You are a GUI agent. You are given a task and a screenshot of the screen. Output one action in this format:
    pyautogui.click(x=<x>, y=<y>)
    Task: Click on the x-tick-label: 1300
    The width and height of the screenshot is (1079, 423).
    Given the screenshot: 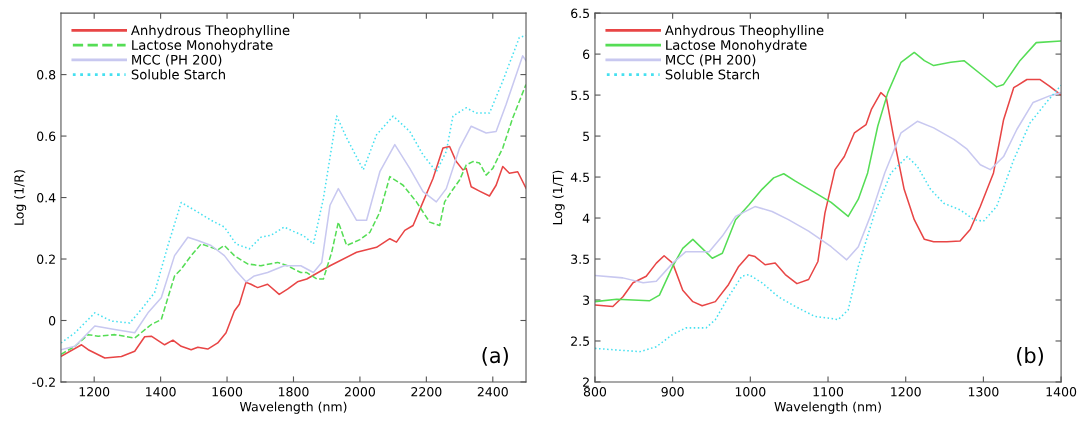 What is the action you would take?
    pyautogui.click(x=983, y=392)
    